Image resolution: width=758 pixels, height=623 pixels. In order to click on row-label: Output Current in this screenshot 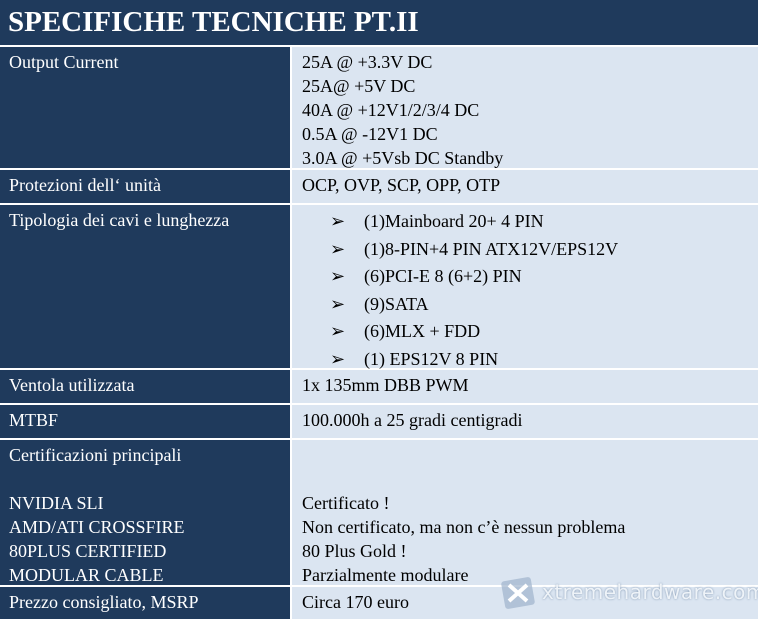, I will do `click(64, 62)`.